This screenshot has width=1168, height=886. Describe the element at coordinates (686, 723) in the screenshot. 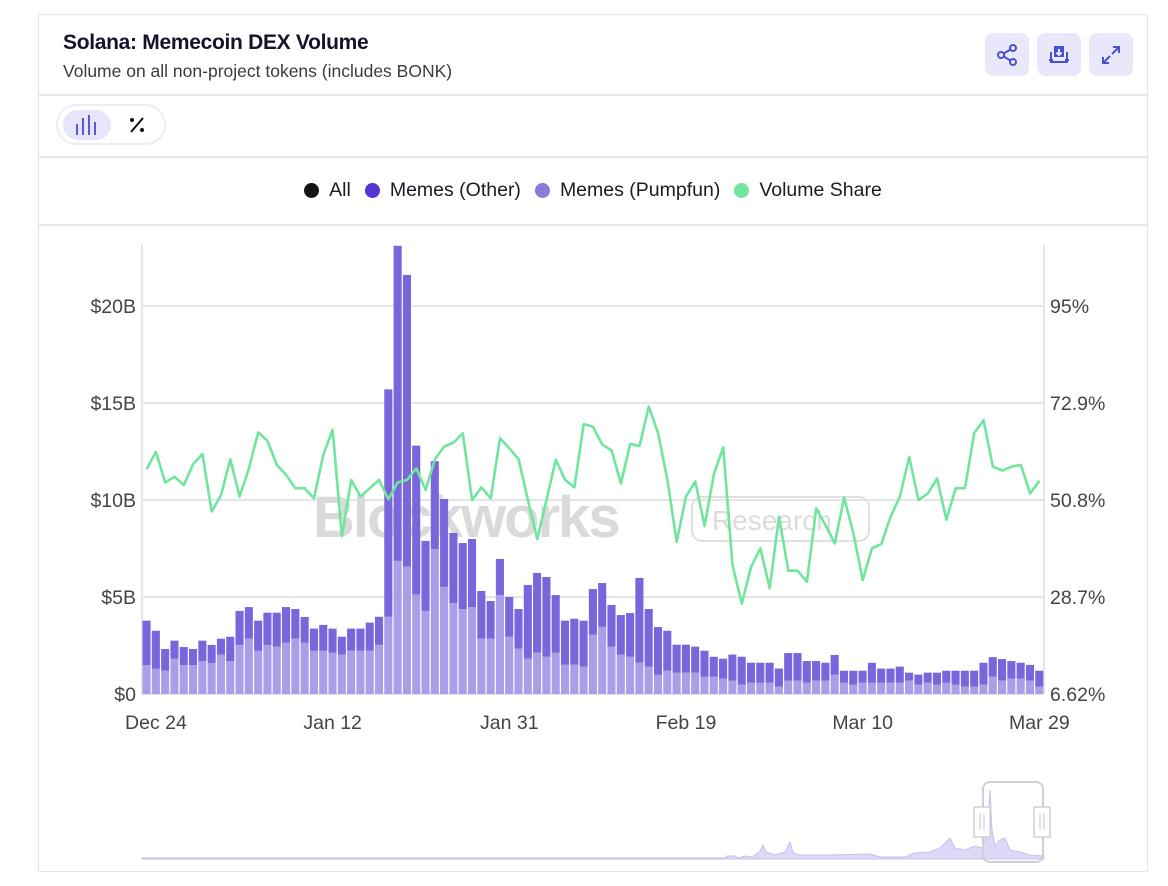

I see `x-tick-label: Feb 19` at that location.